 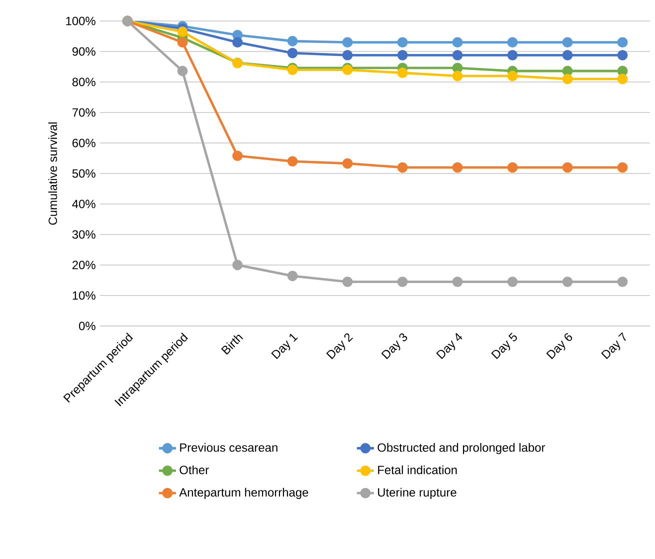 What do you see at coordinates (84, 173) in the screenshot?
I see `y-tick-label: 50%` at bounding box center [84, 173].